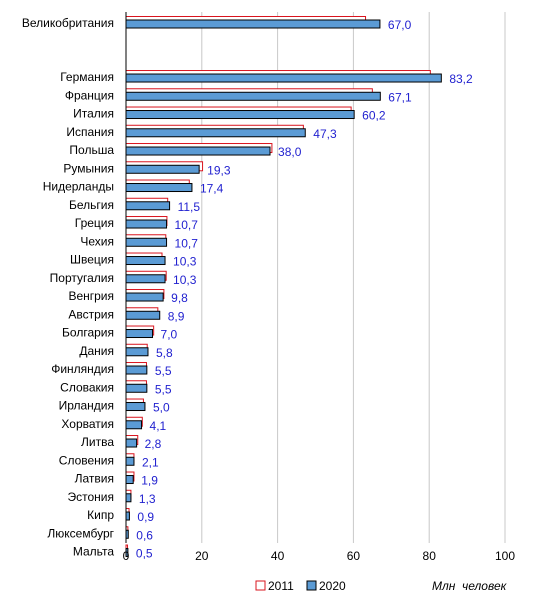  What do you see at coordinates (164, 353) in the screenshot?
I see `value-label: 5,8` at bounding box center [164, 353].